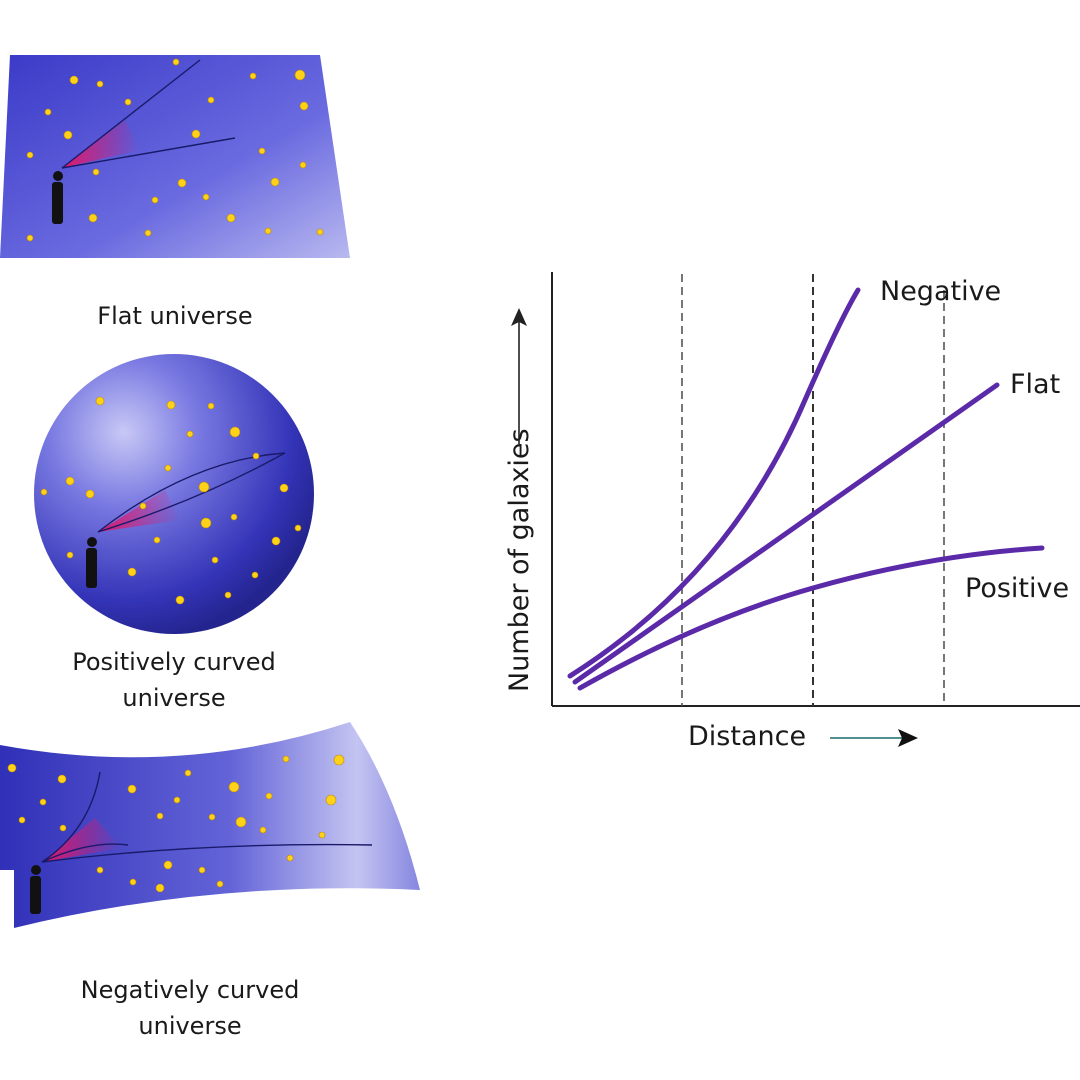  I want to click on flat-surface, so click(175, 156).